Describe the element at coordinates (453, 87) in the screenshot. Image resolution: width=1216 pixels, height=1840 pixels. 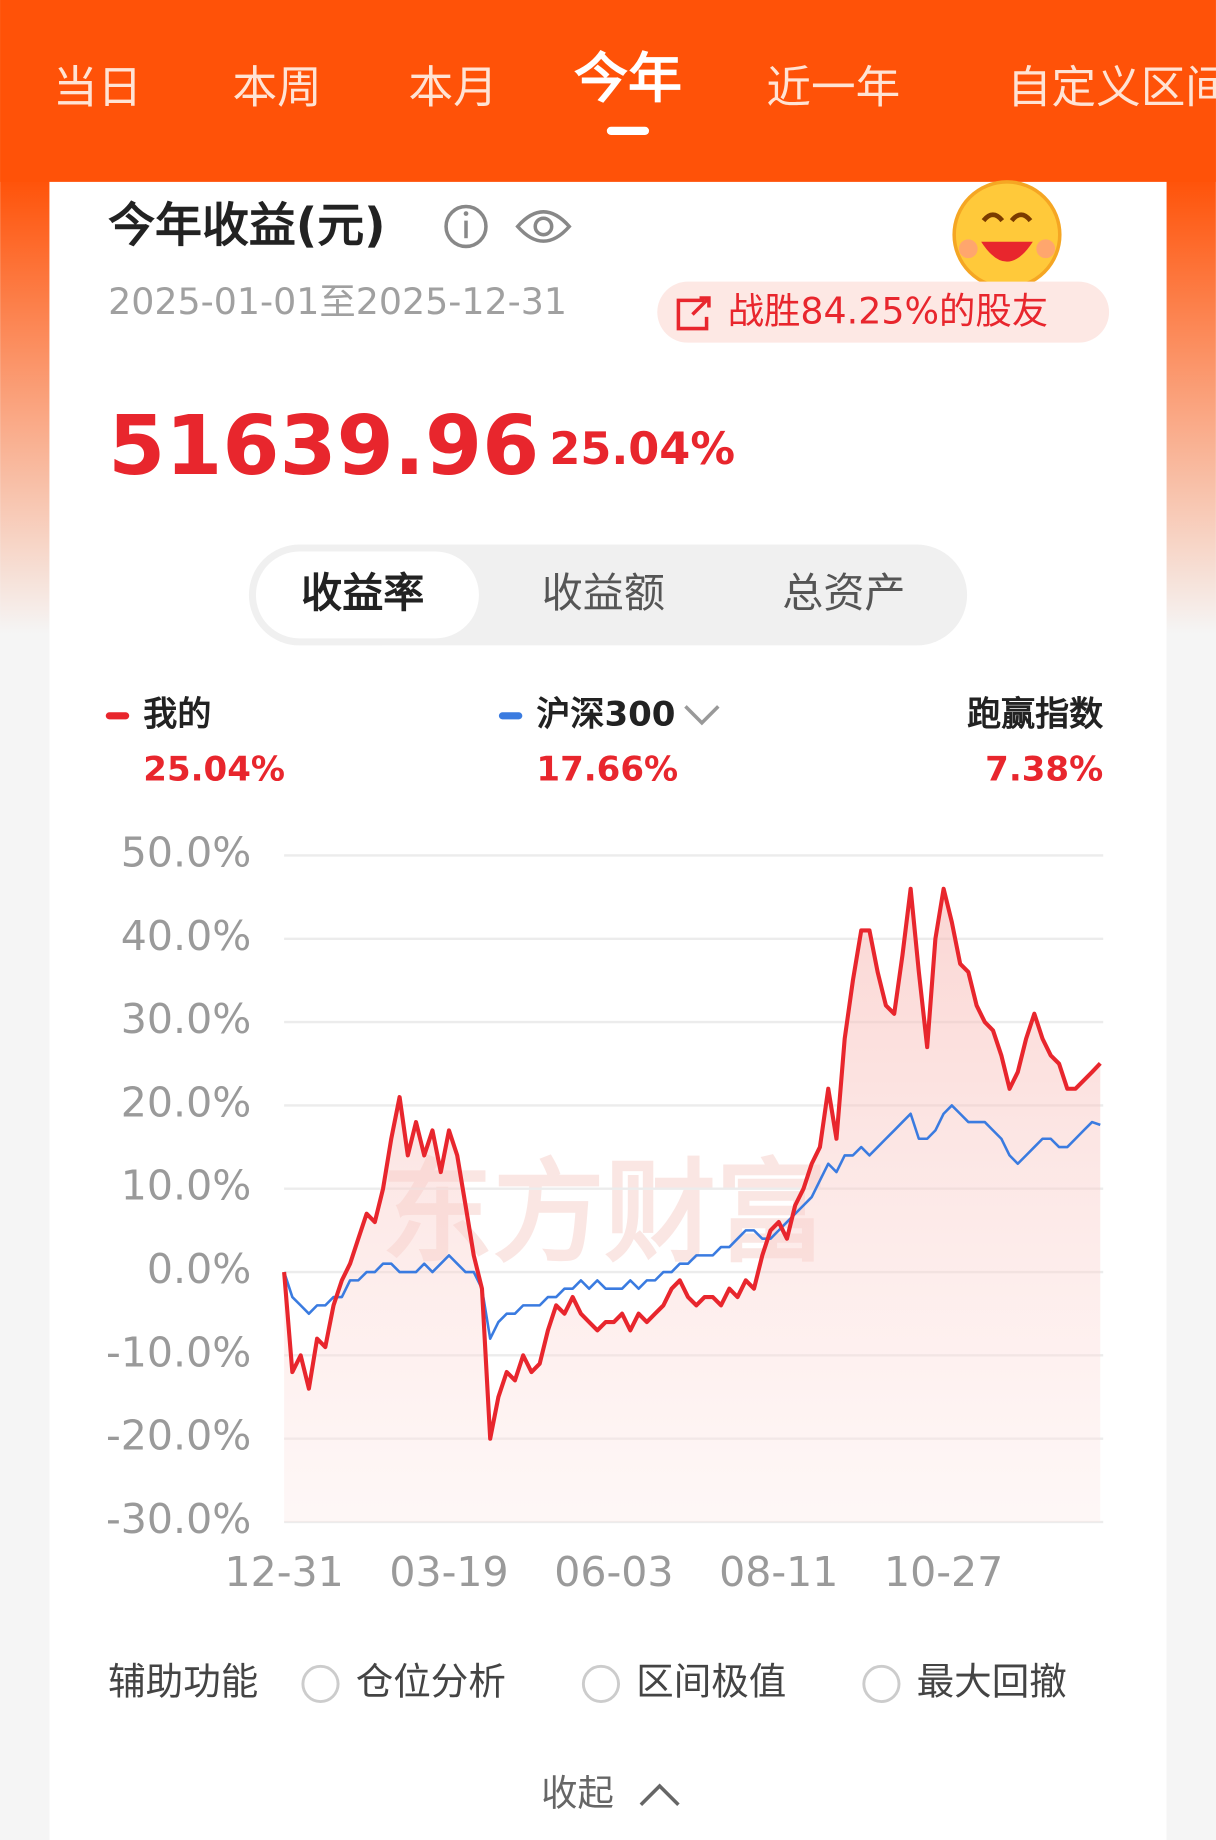
I see `tab: 本月` at that location.